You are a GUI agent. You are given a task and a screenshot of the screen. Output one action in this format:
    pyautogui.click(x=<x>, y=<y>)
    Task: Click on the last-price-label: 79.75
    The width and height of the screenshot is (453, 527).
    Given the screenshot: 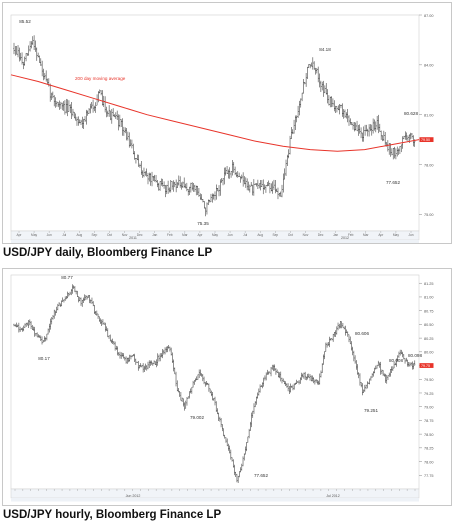 What is the action you would take?
    pyautogui.click(x=425, y=366)
    